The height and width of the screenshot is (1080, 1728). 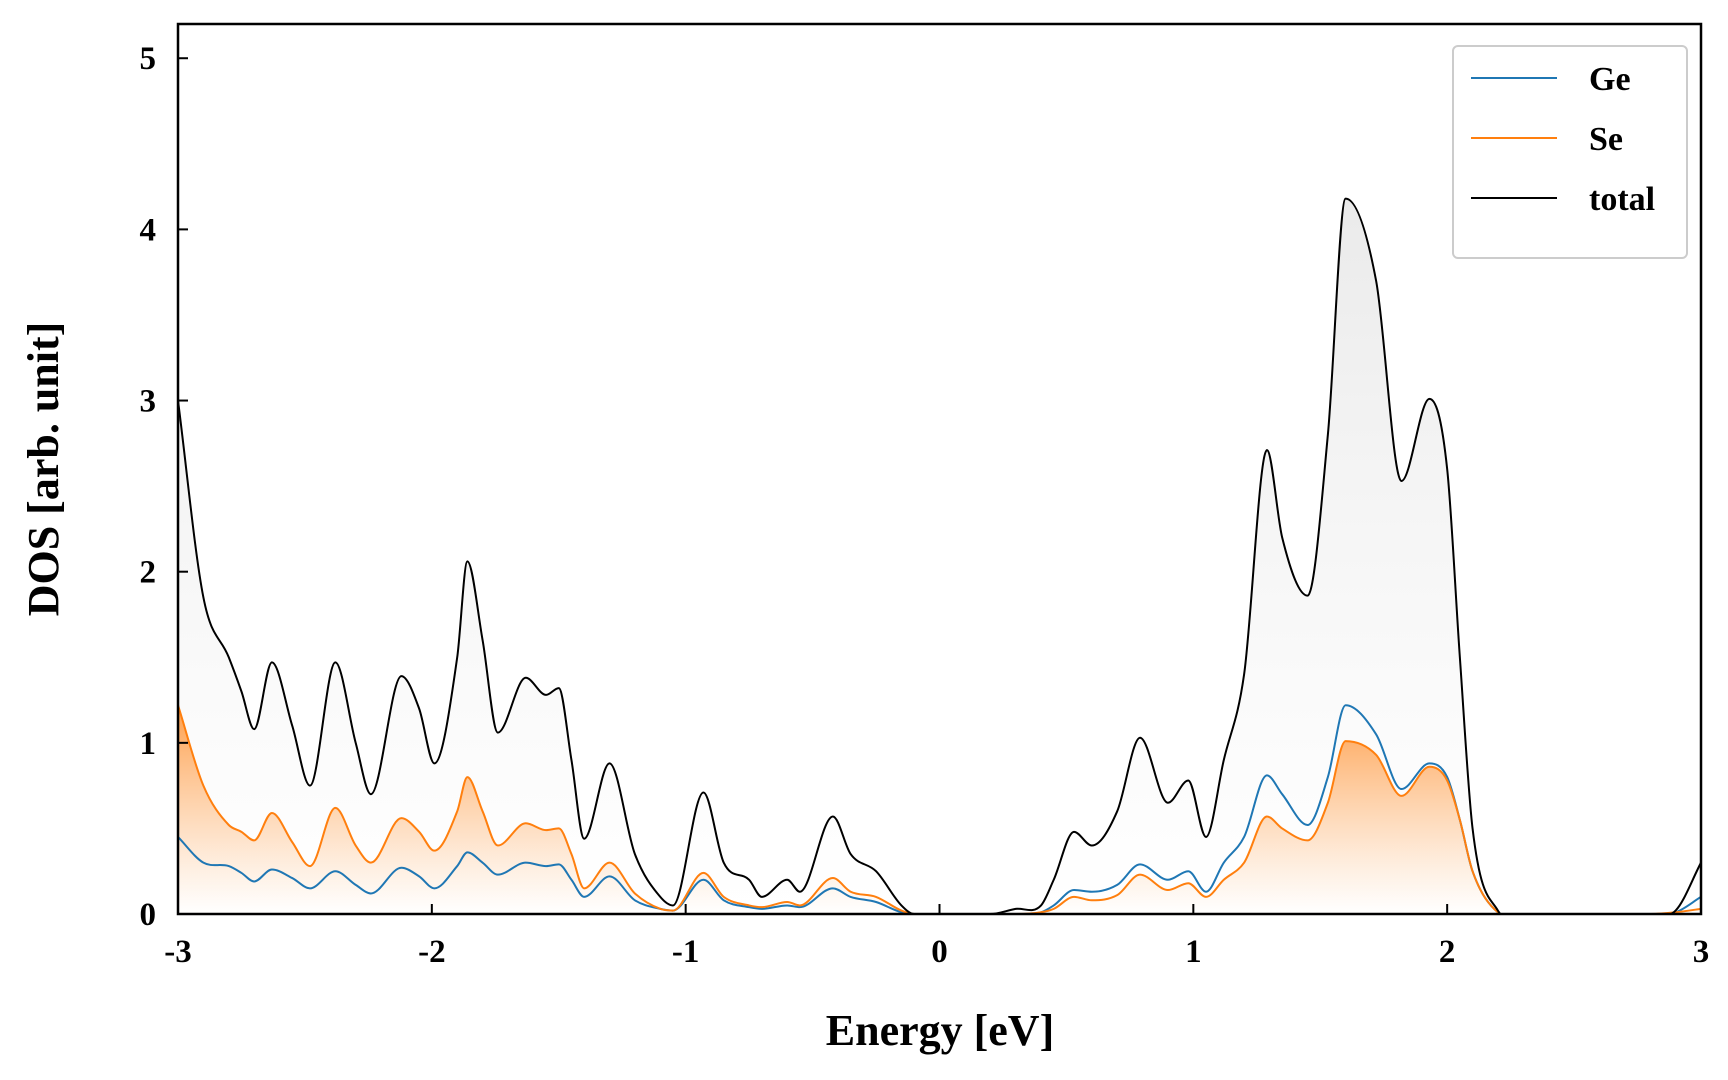 What do you see at coordinates (1606, 139) in the screenshot?
I see `legend-label: Se` at bounding box center [1606, 139].